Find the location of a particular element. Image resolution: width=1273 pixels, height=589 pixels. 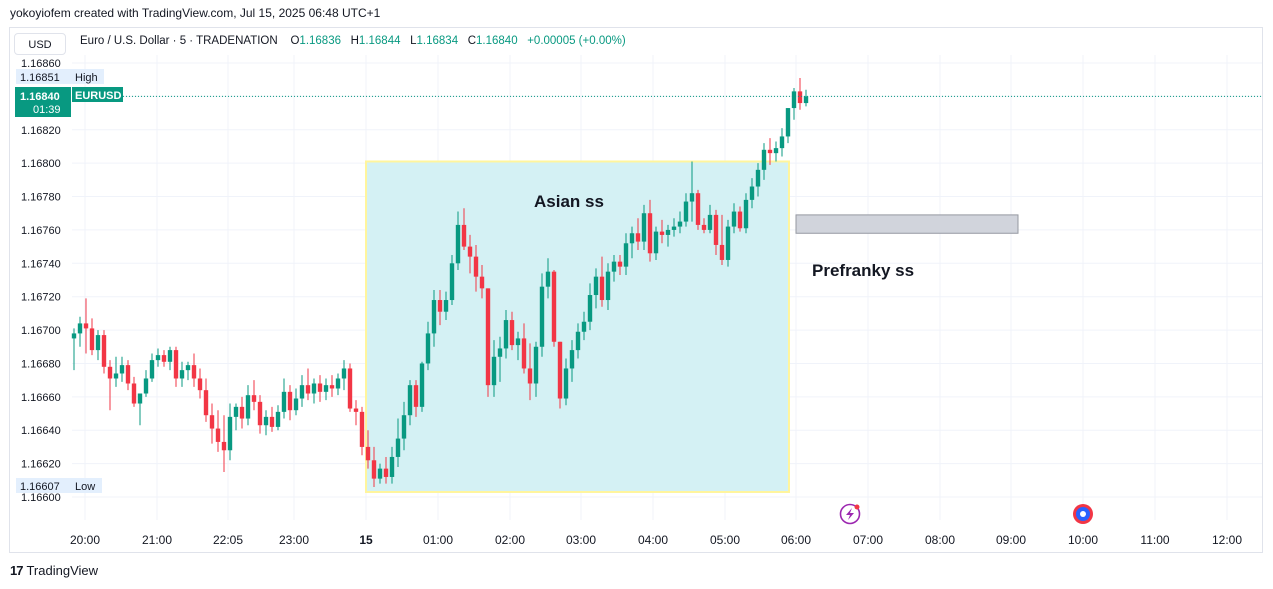

tradingview-logo-icon: 17 is located at coordinates (17, 570).